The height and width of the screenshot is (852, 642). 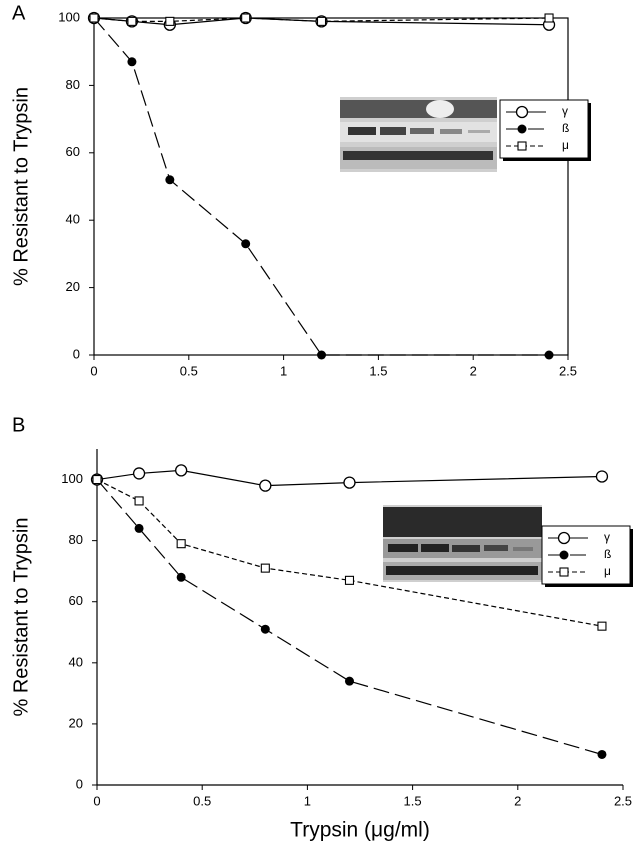 What do you see at coordinates (360, 830) in the screenshot?
I see `x-axis-label: Trypsin (μg/ml)` at bounding box center [360, 830].